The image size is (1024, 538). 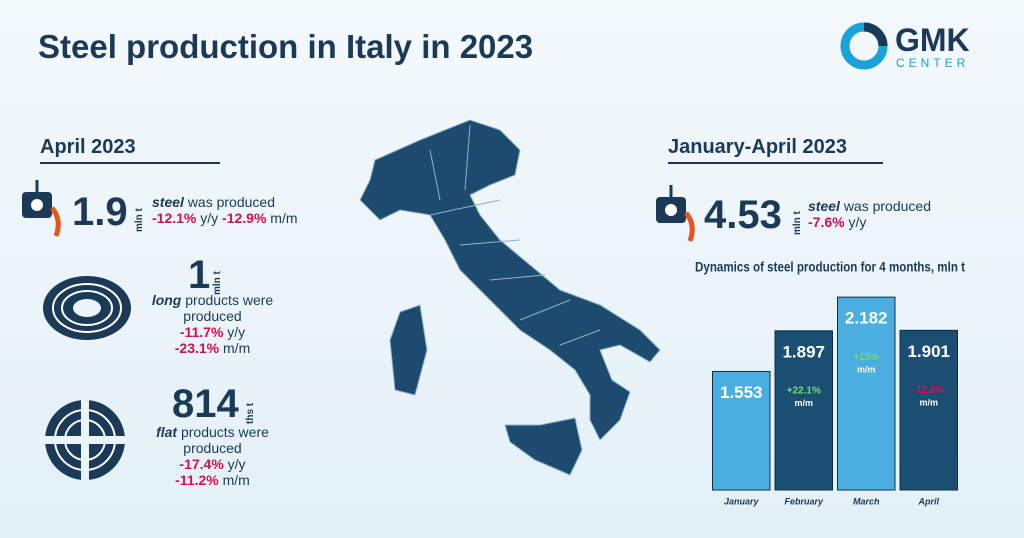 What do you see at coordinates (743, 215) in the screenshot?
I see `value: 4.53` at bounding box center [743, 215].